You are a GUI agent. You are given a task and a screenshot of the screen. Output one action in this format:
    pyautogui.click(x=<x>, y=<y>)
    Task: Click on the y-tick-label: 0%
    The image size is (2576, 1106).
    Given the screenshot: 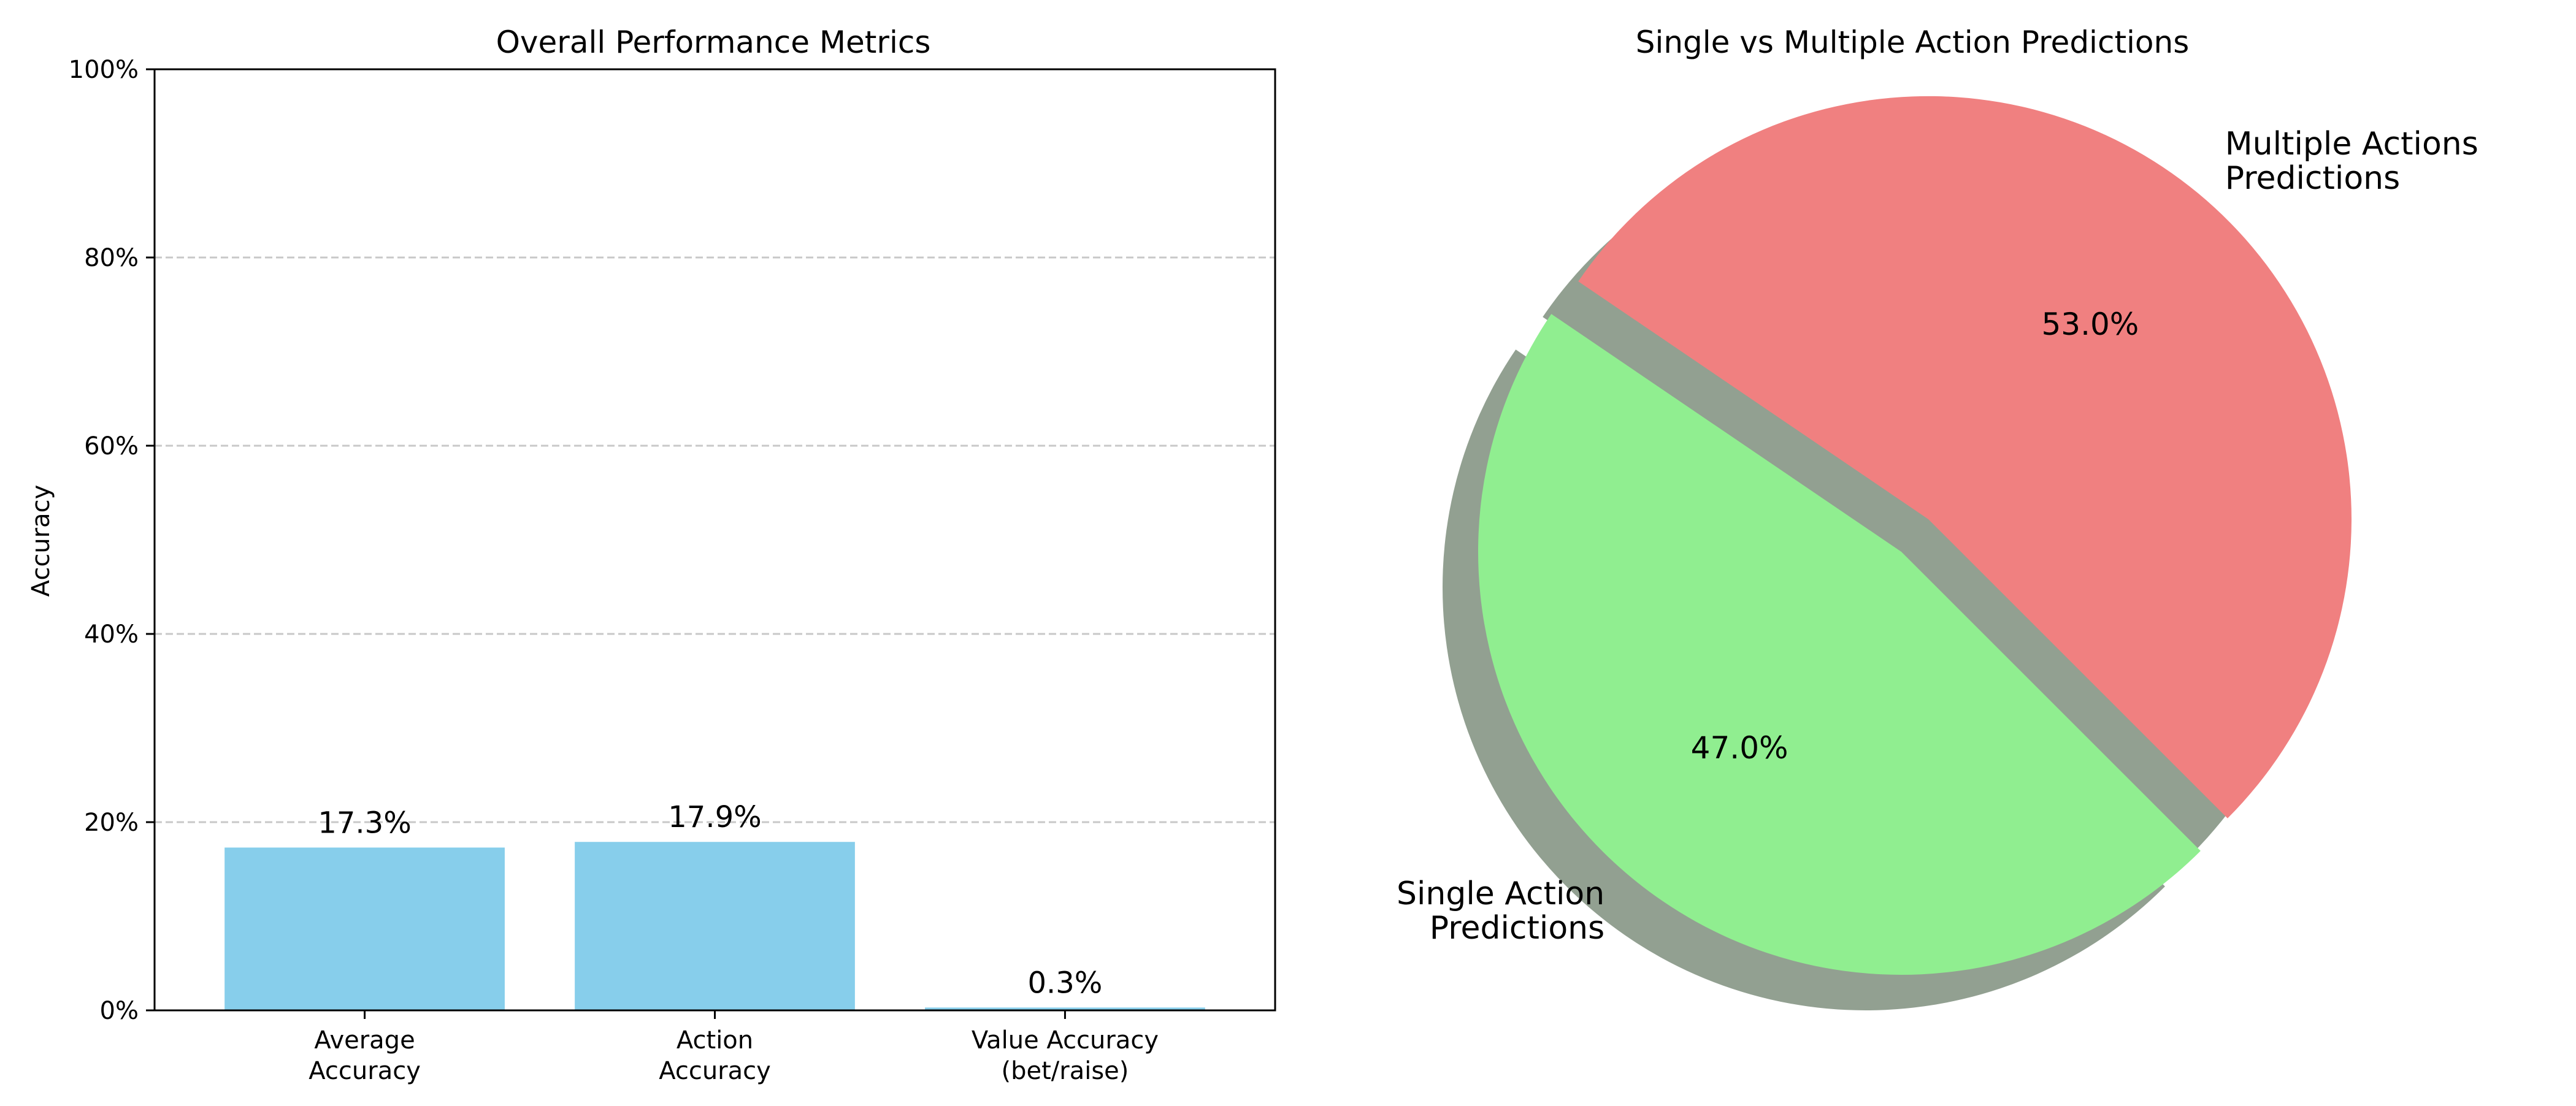 What is the action you would take?
    pyautogui.click(x=119, y=1011)
    